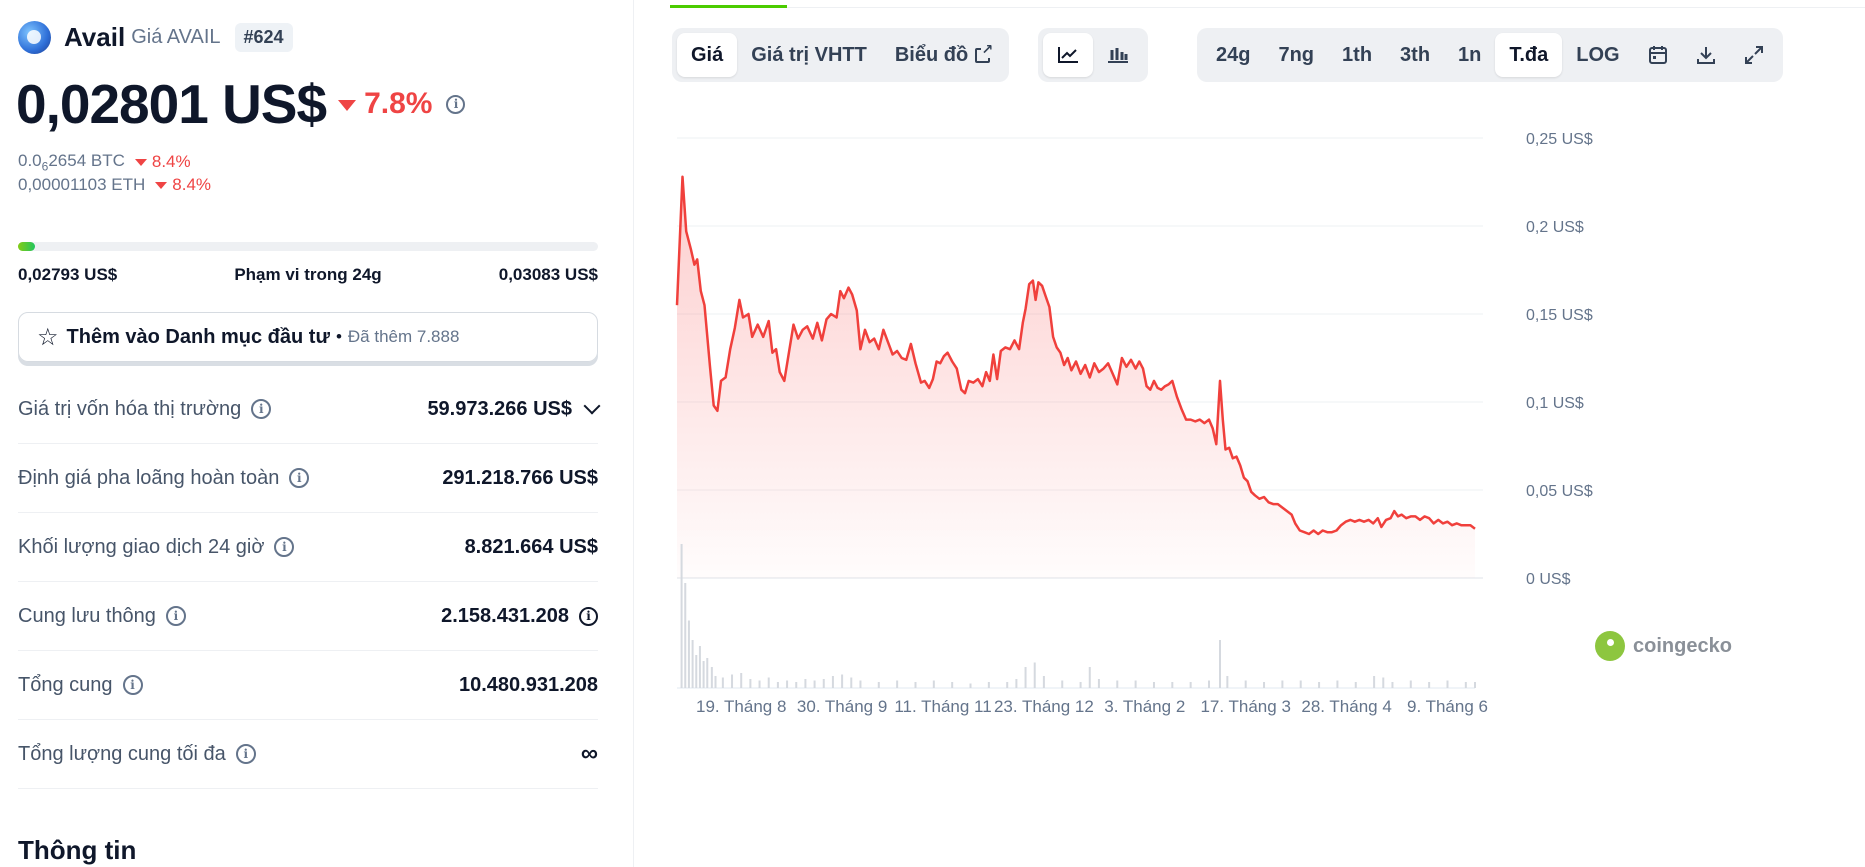  What do you see at coordinates (171, 104) in the screenshot?
I see `current-price: 0,02801 US$` at bounding box center [171, 104].